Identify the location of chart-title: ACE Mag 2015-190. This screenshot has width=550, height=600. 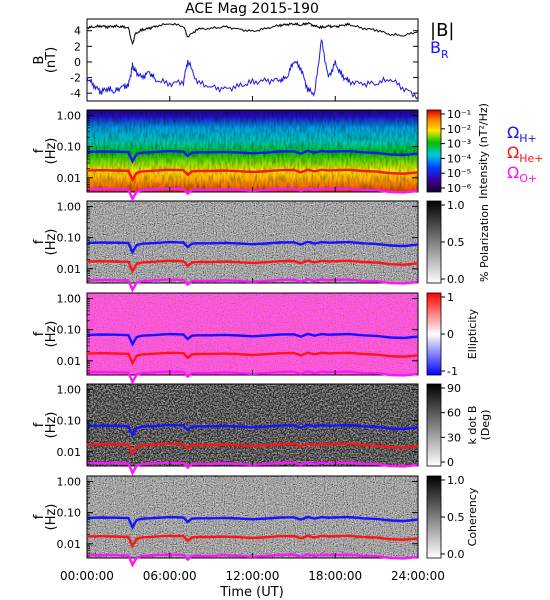
(252, 9).